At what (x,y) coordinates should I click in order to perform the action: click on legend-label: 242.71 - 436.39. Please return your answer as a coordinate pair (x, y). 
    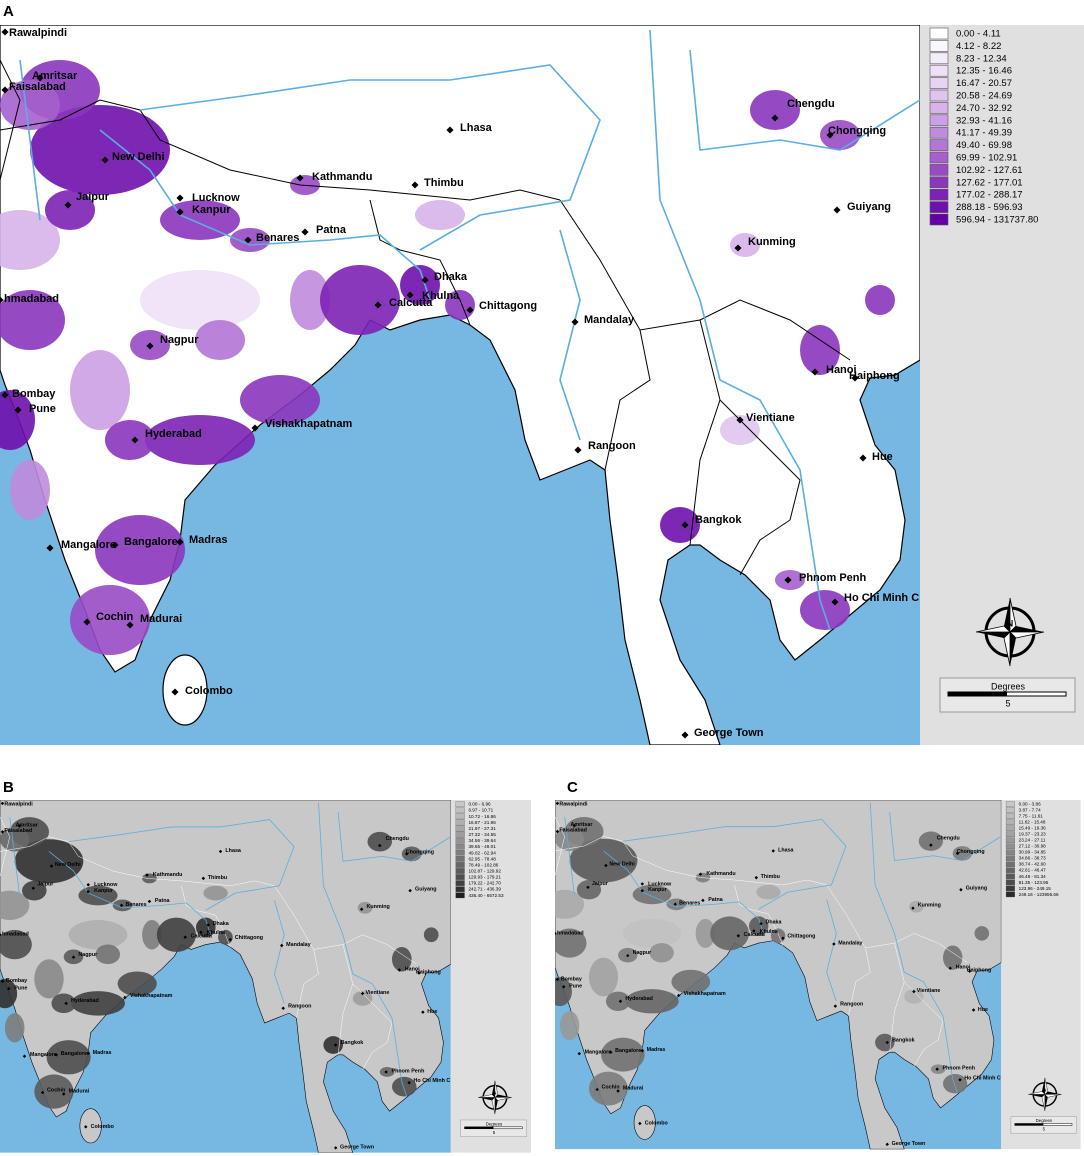
    Looking at the image, I should click on (484, 889).